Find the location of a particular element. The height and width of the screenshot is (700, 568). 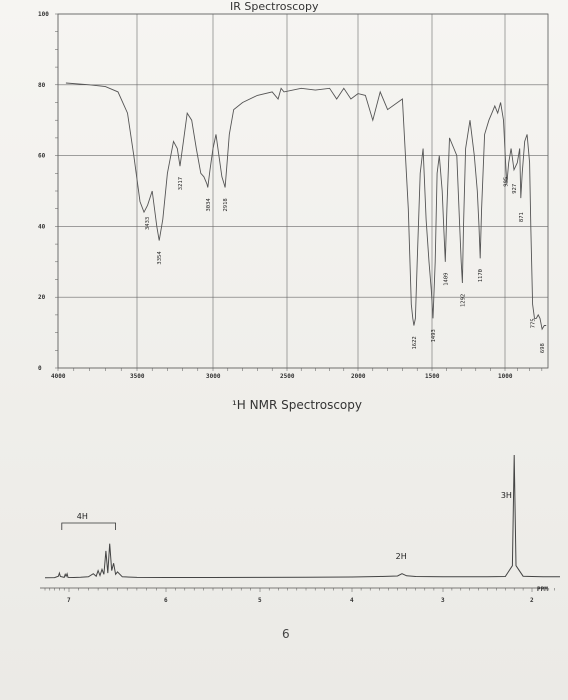

ir-y-tick-label: 80 is located at coordinates (42, 85).